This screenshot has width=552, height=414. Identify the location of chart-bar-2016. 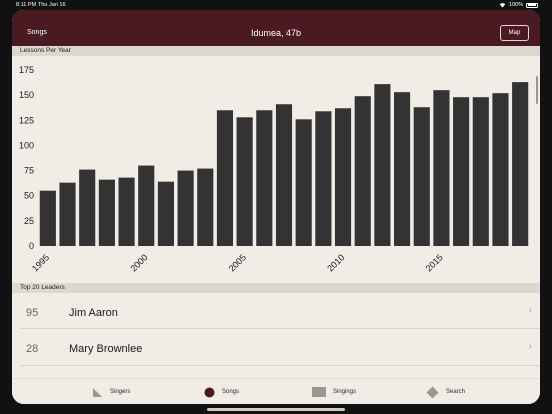
(461, 171).